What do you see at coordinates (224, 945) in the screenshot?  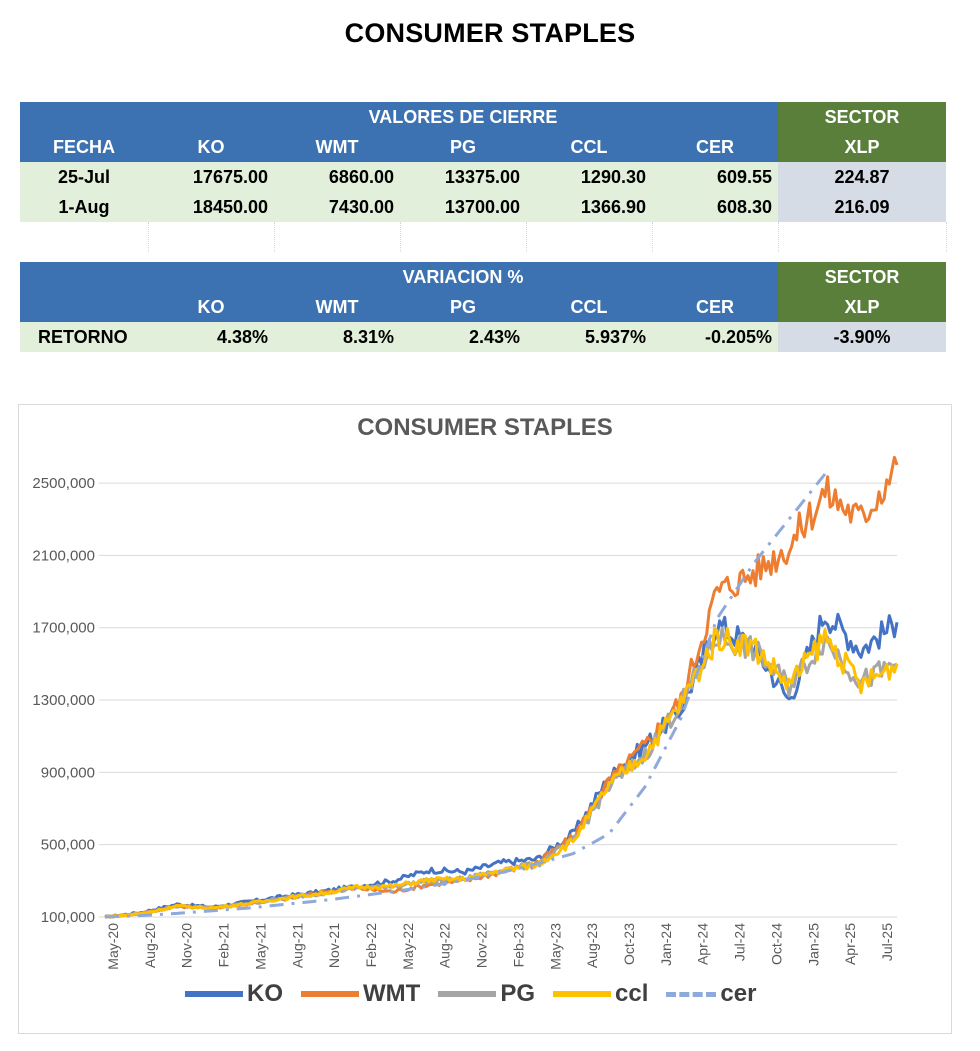 I see `x-tick-label: Feb-21` at bounding box center [224, 945].